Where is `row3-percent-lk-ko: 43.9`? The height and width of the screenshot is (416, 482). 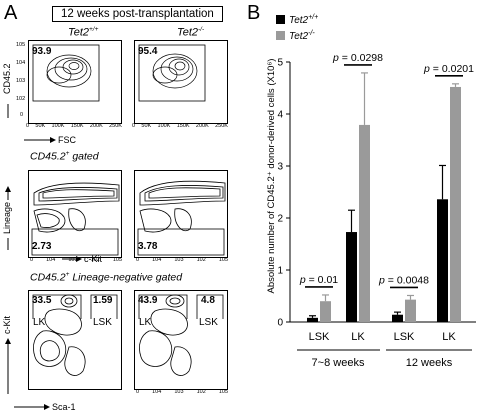
row3-percent-lk-ko: 43.9 is located at coordinates (148, 300).